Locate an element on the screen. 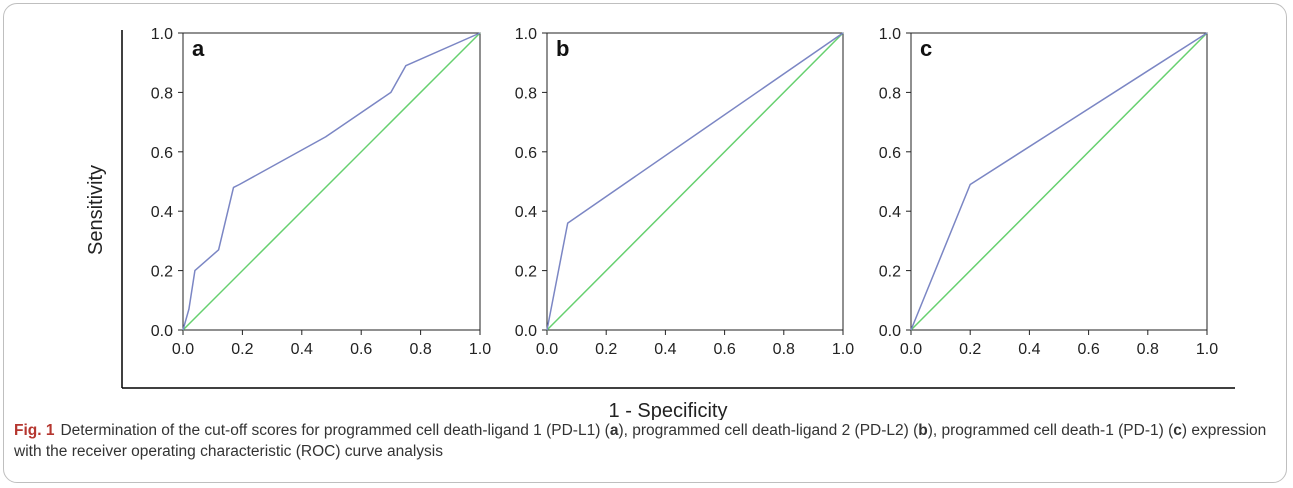  caption-text-part3: ), programmed cell death-1 (PD-1) ( is located at coordinates (1050, 430).